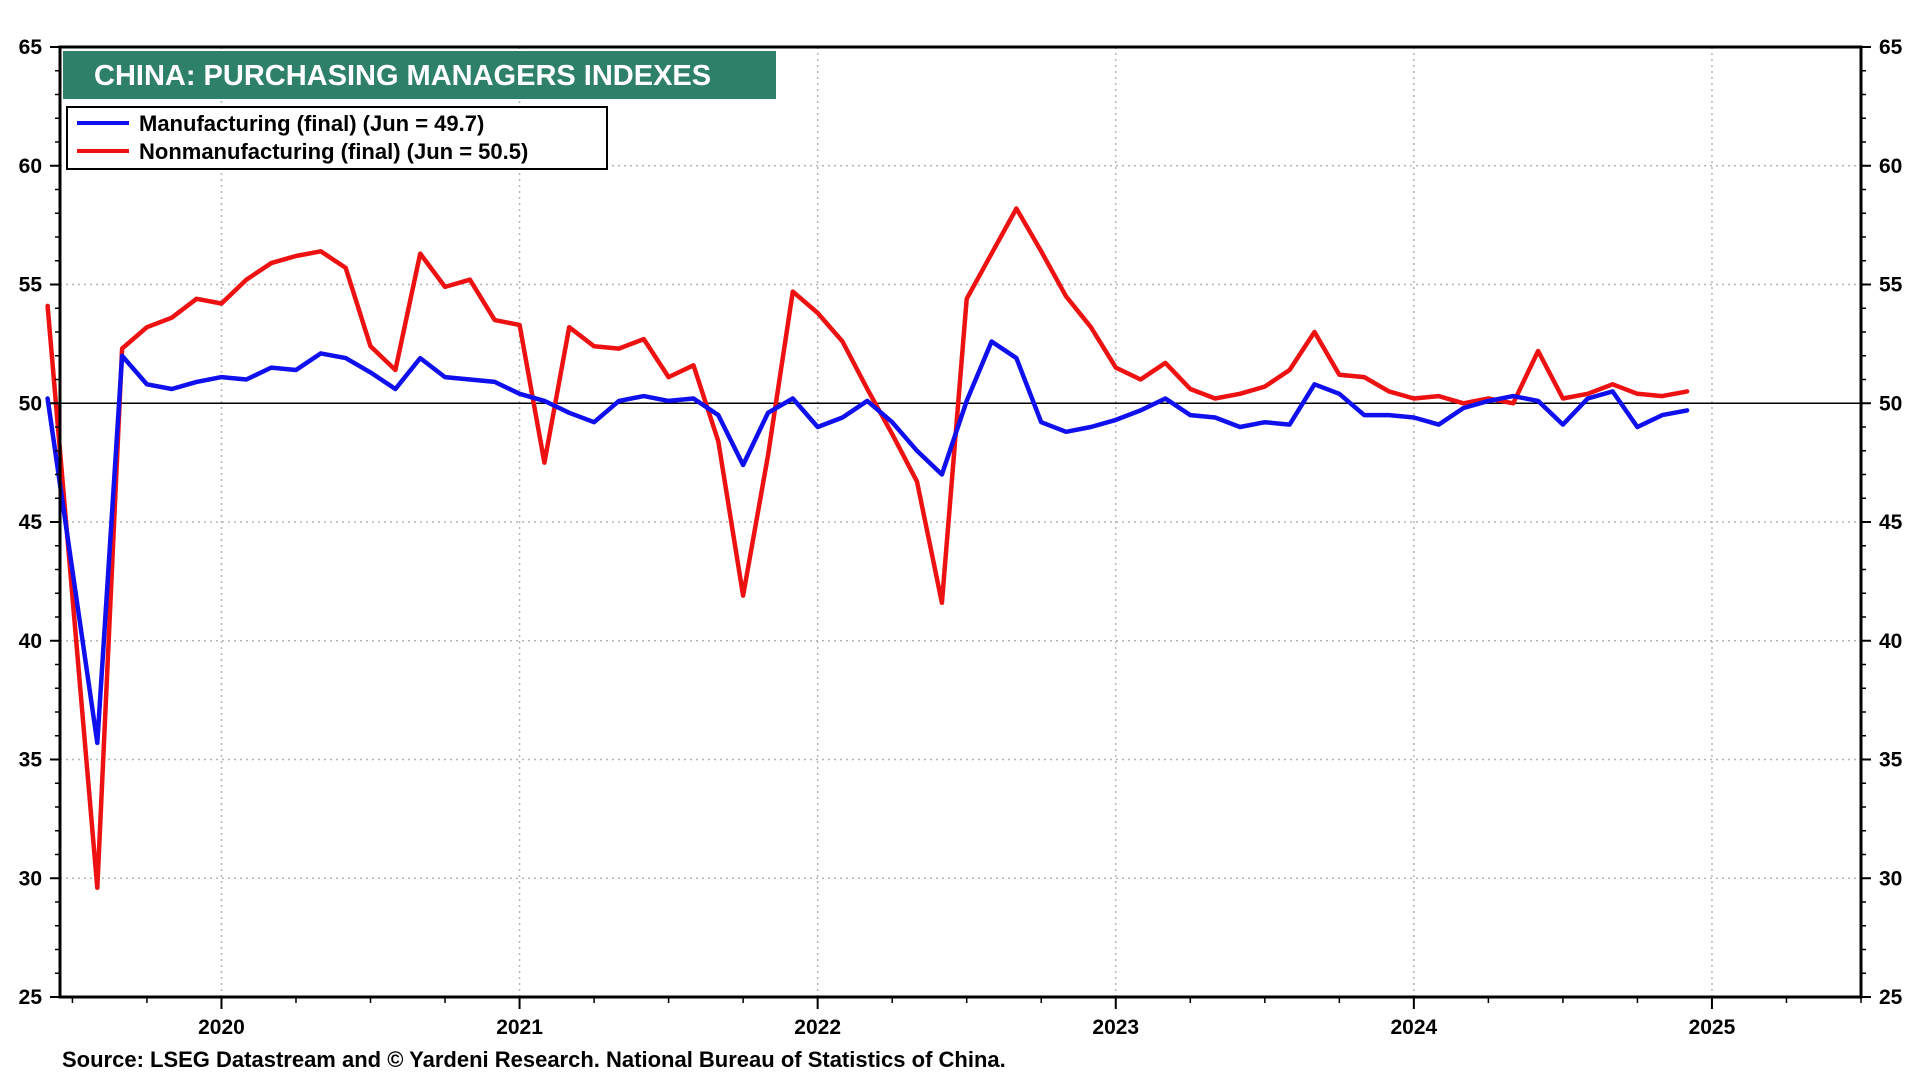 The width and height of the screenshot is (1920, 1080). What do you see at coordinates (311, 123) in the screenshot?
I see `legend-label-manufacturing: Manufacturing (final) (Jun = 49.7)` at bounding box center [311, 123].